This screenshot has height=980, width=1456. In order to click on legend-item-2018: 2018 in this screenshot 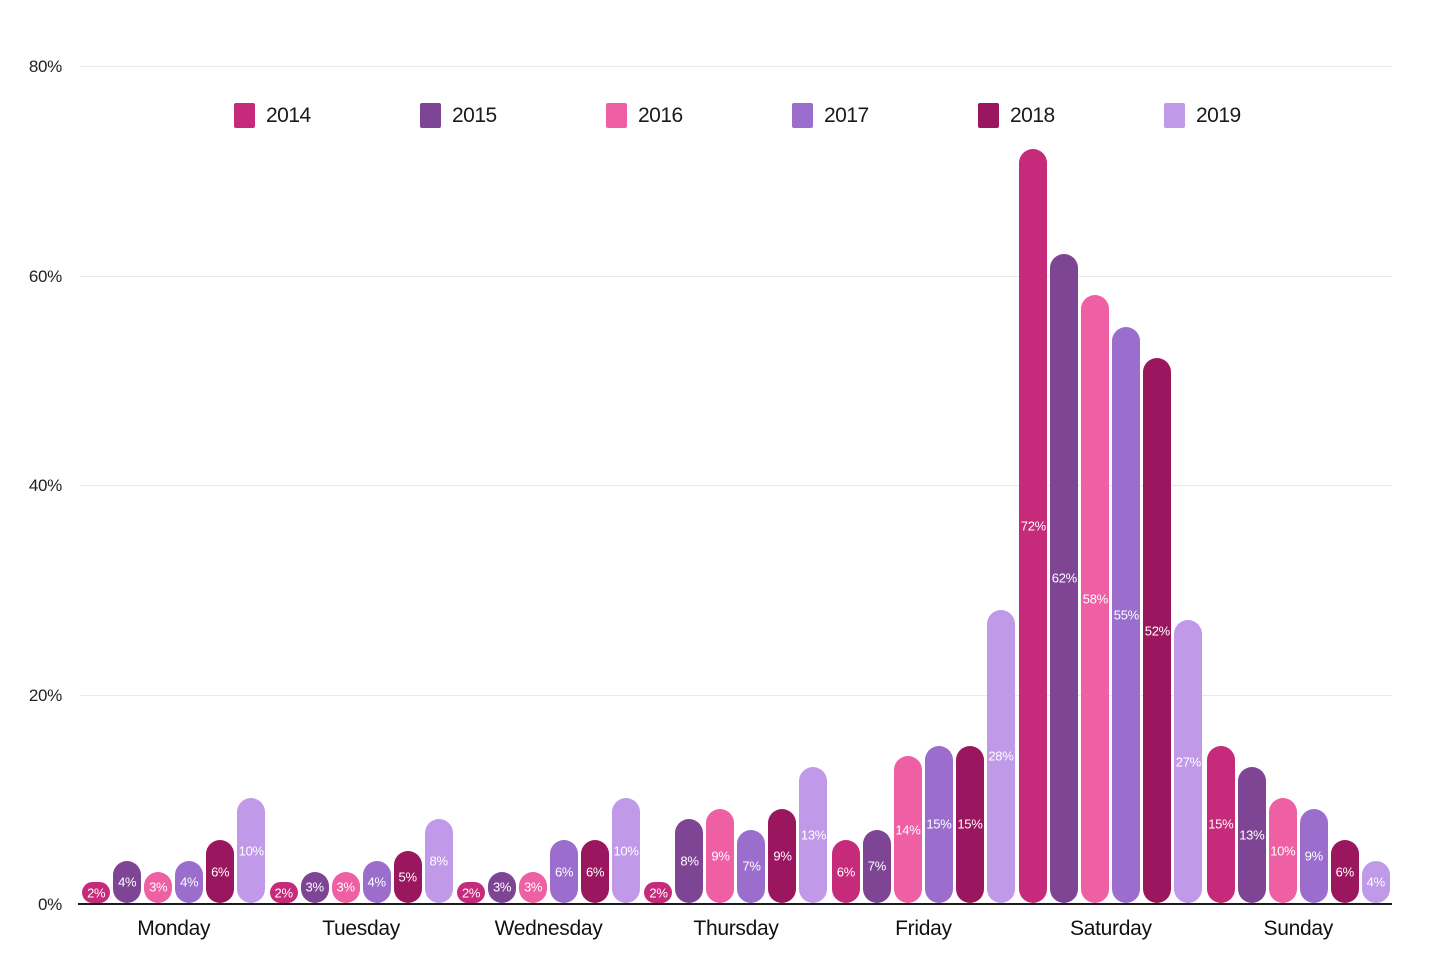, I will do `click(1016, 115)`.